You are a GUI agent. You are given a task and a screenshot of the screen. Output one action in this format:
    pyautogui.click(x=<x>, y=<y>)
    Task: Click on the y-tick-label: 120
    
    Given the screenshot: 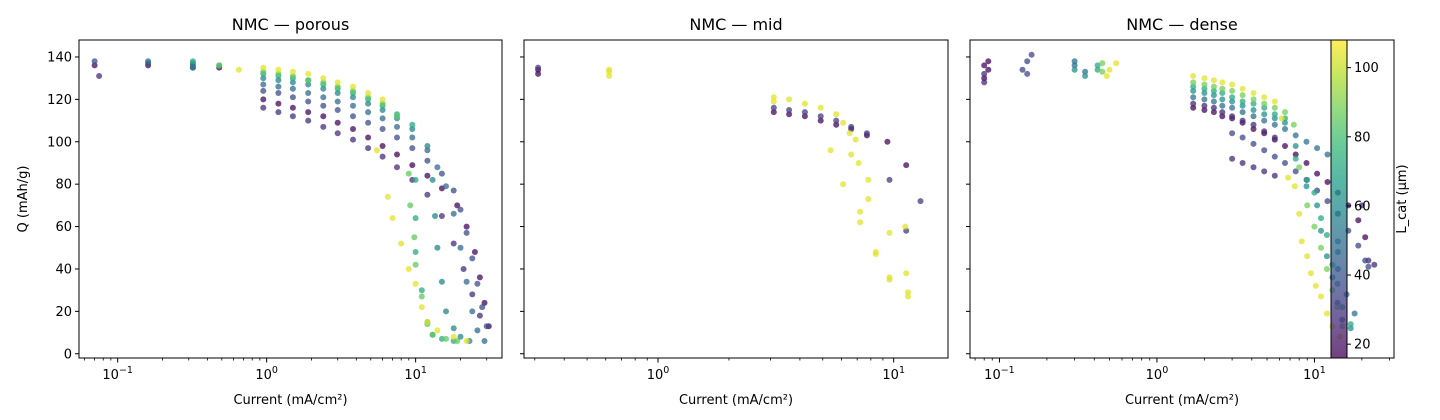 What is the action you would take?
    pyautogui.click(x=59, y=100)
    